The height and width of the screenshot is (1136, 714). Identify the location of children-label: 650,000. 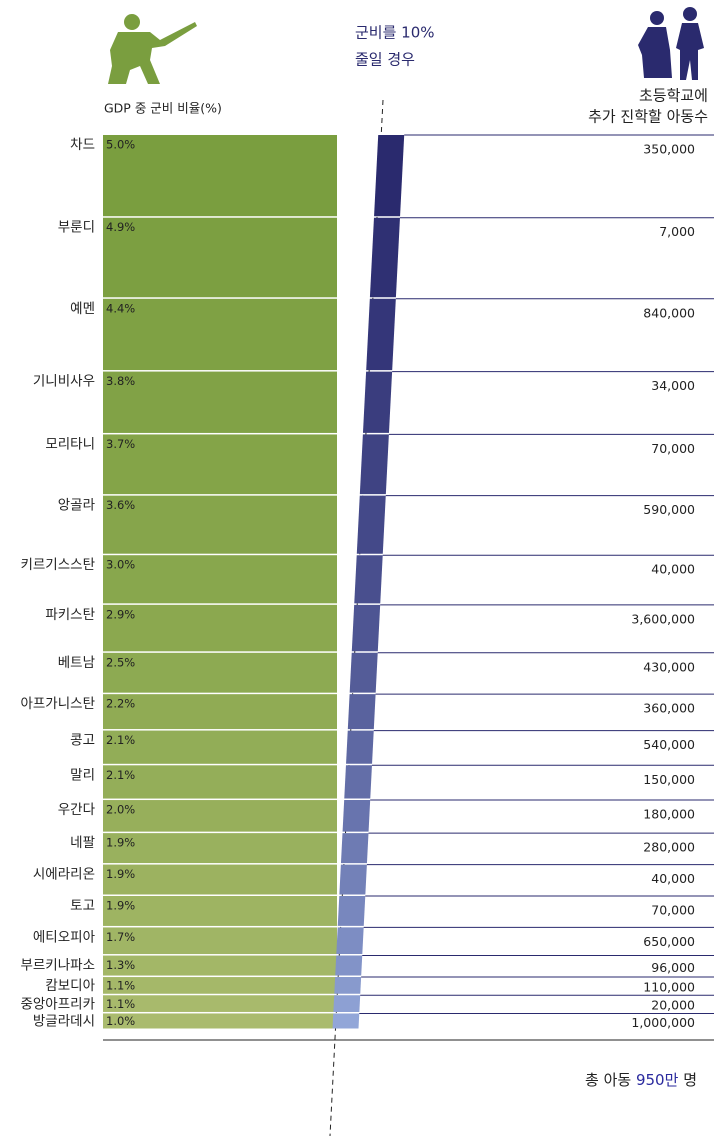
(669, 941).